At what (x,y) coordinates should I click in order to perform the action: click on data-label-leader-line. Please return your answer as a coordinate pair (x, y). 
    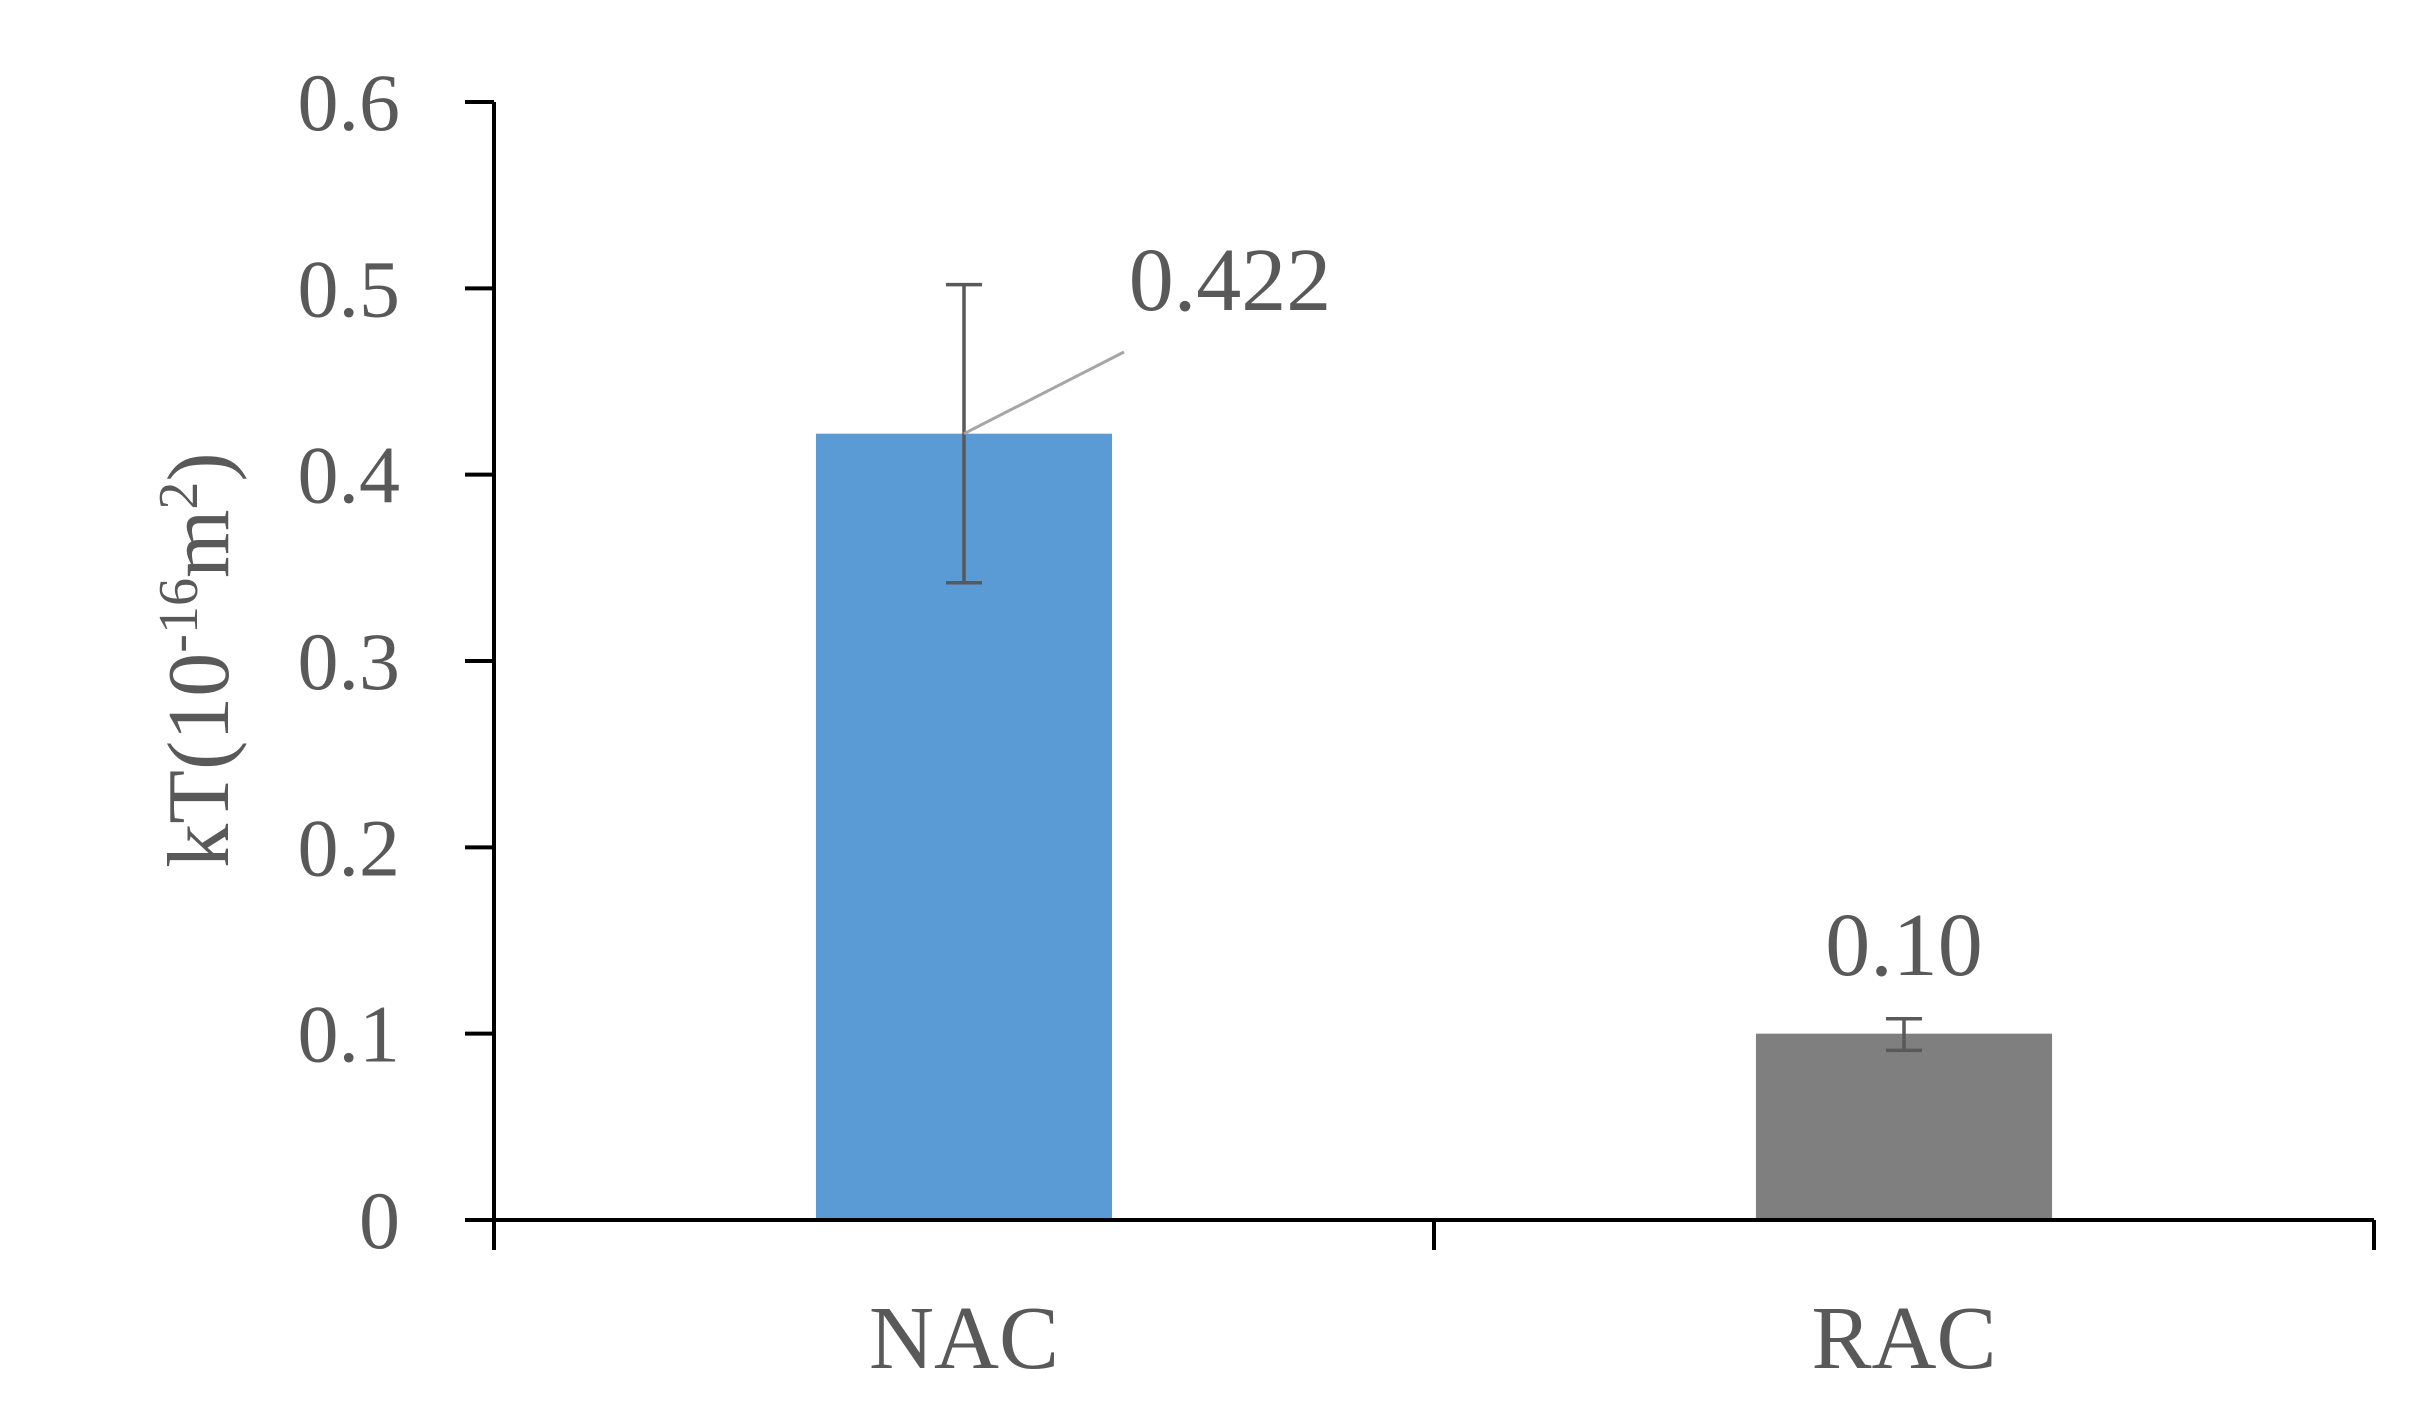
    Looking at the image, I should click on (1044, 393).